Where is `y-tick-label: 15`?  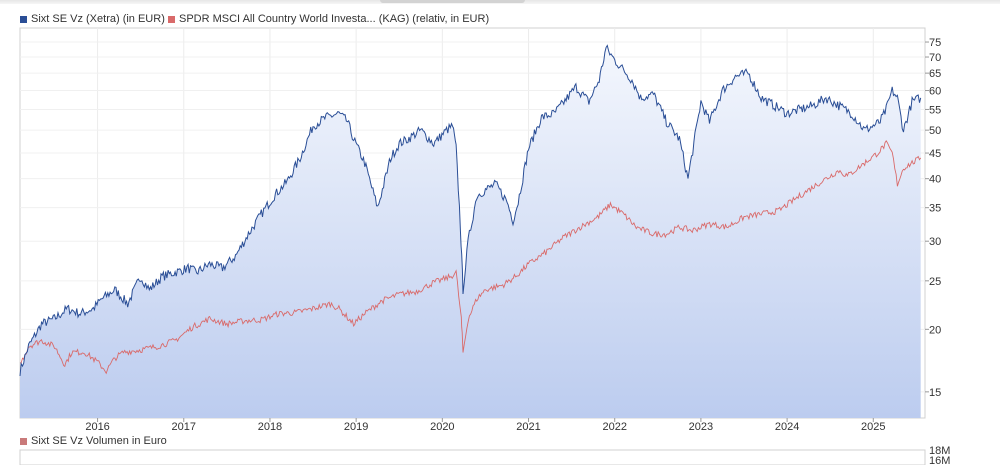
y-tick-label: 15 is located at coordinates (935, 393).